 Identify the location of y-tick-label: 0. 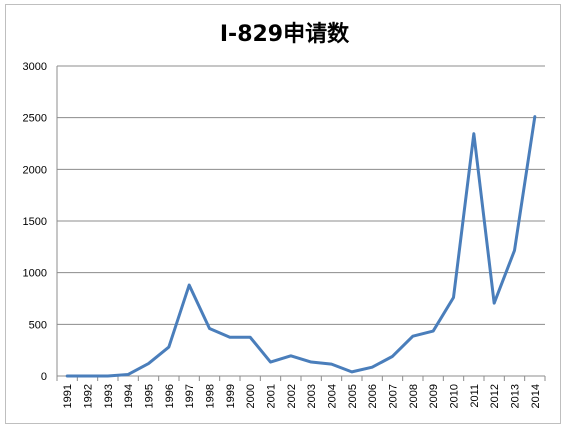
(44, 377).